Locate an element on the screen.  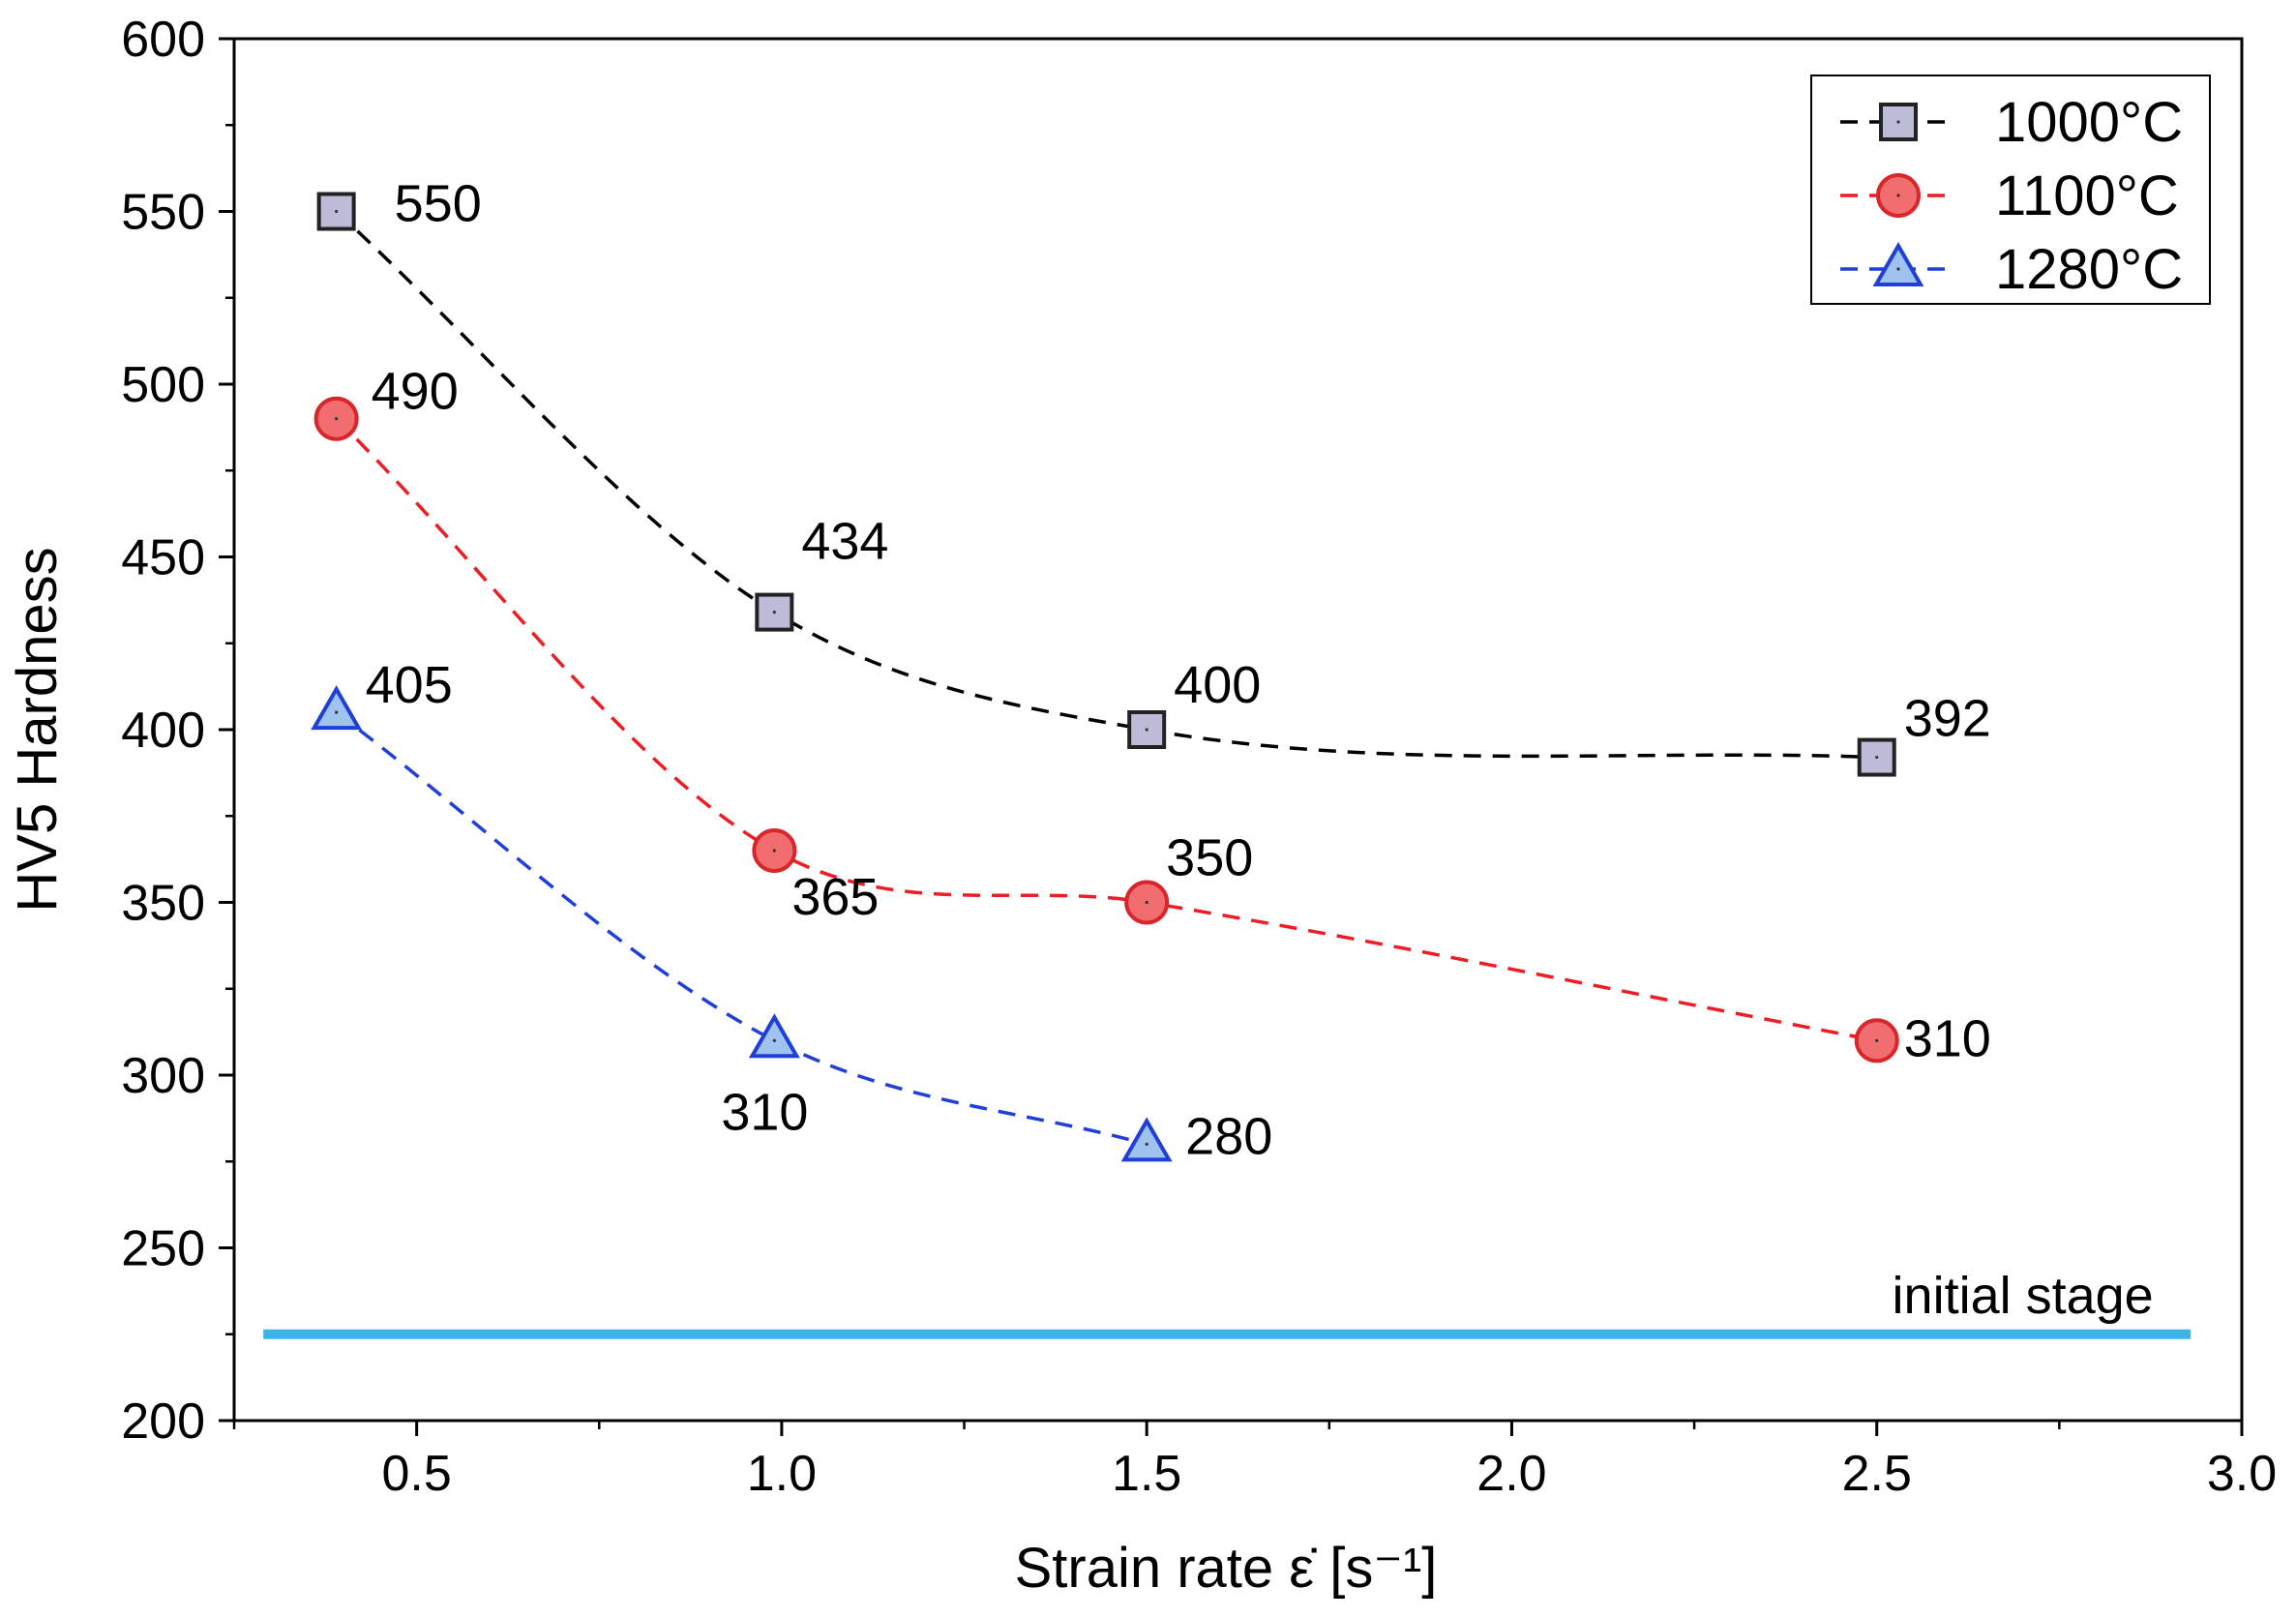
legend-square-icon is located at coordinates (1898, 122).